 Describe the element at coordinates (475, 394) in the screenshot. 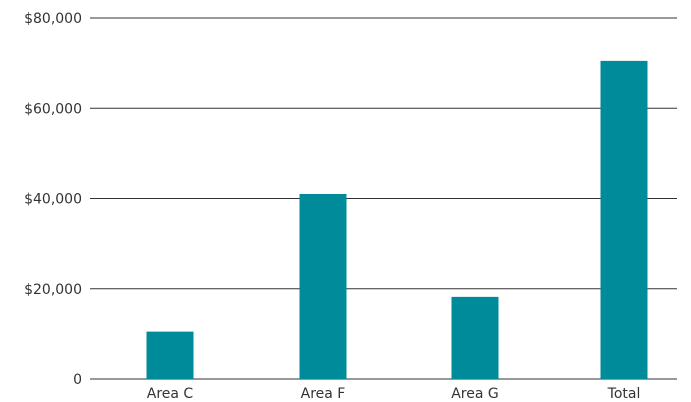

I see `x-category-label: Area G` at that location.